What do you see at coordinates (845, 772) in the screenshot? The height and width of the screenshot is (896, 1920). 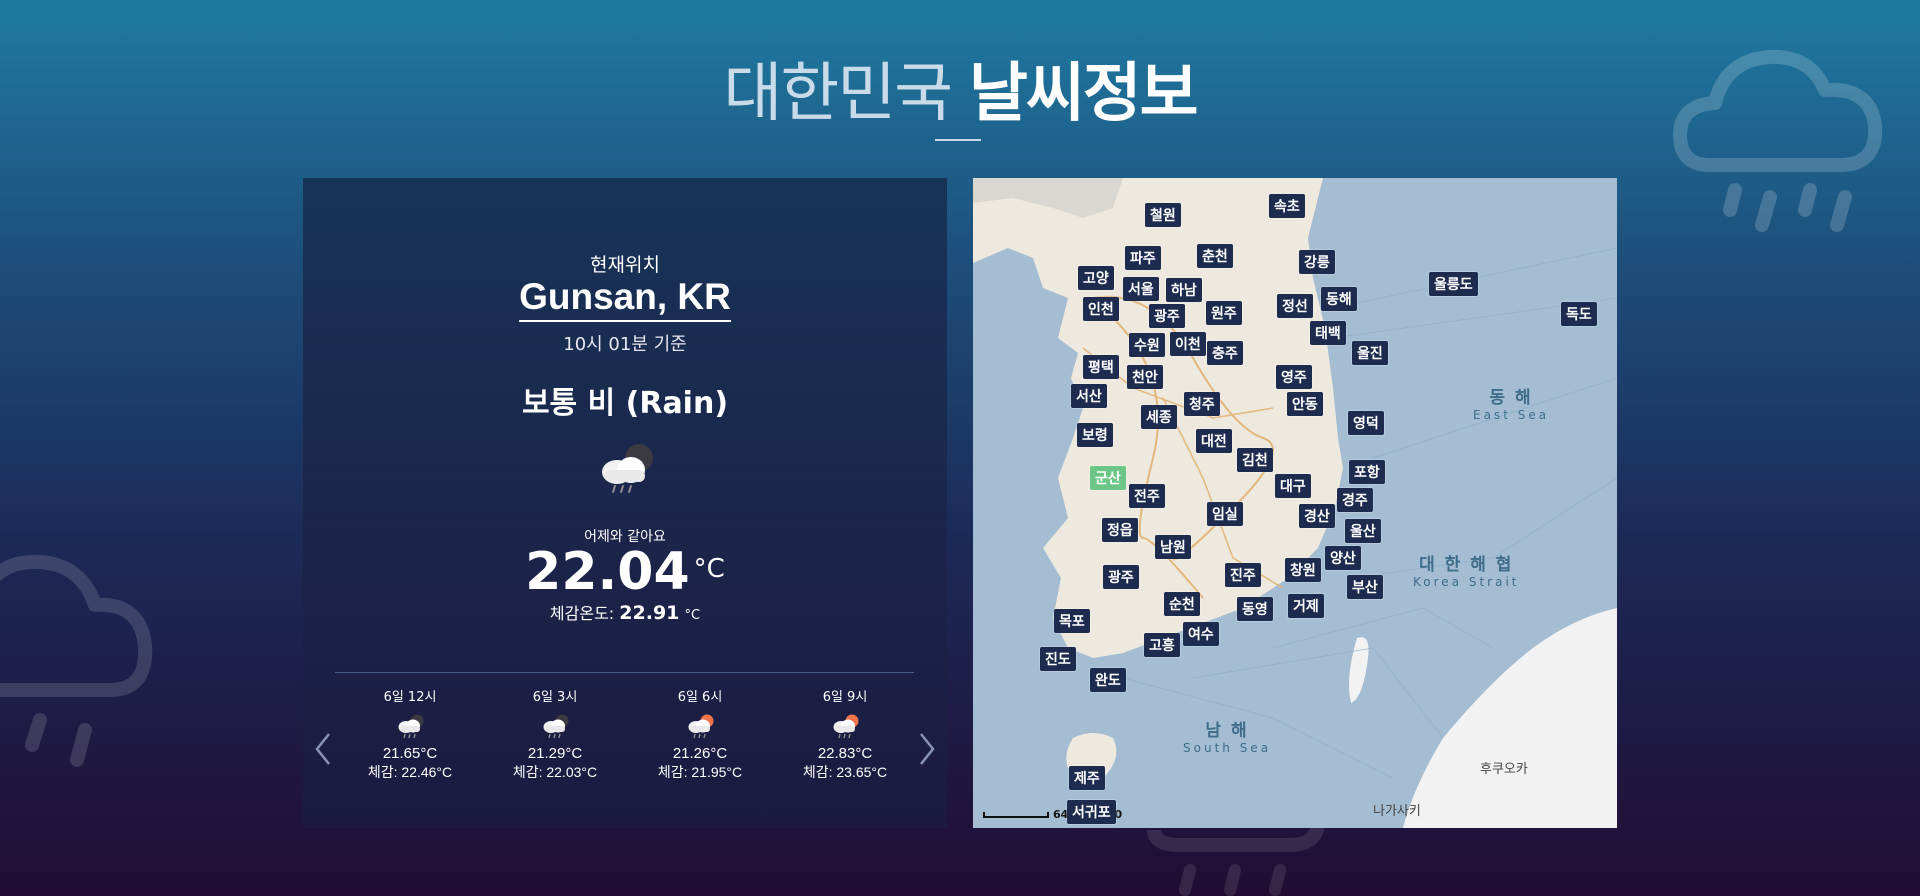 I see `forecast-feels: 체감: 23.65°C` at bounding box center [845, 772].